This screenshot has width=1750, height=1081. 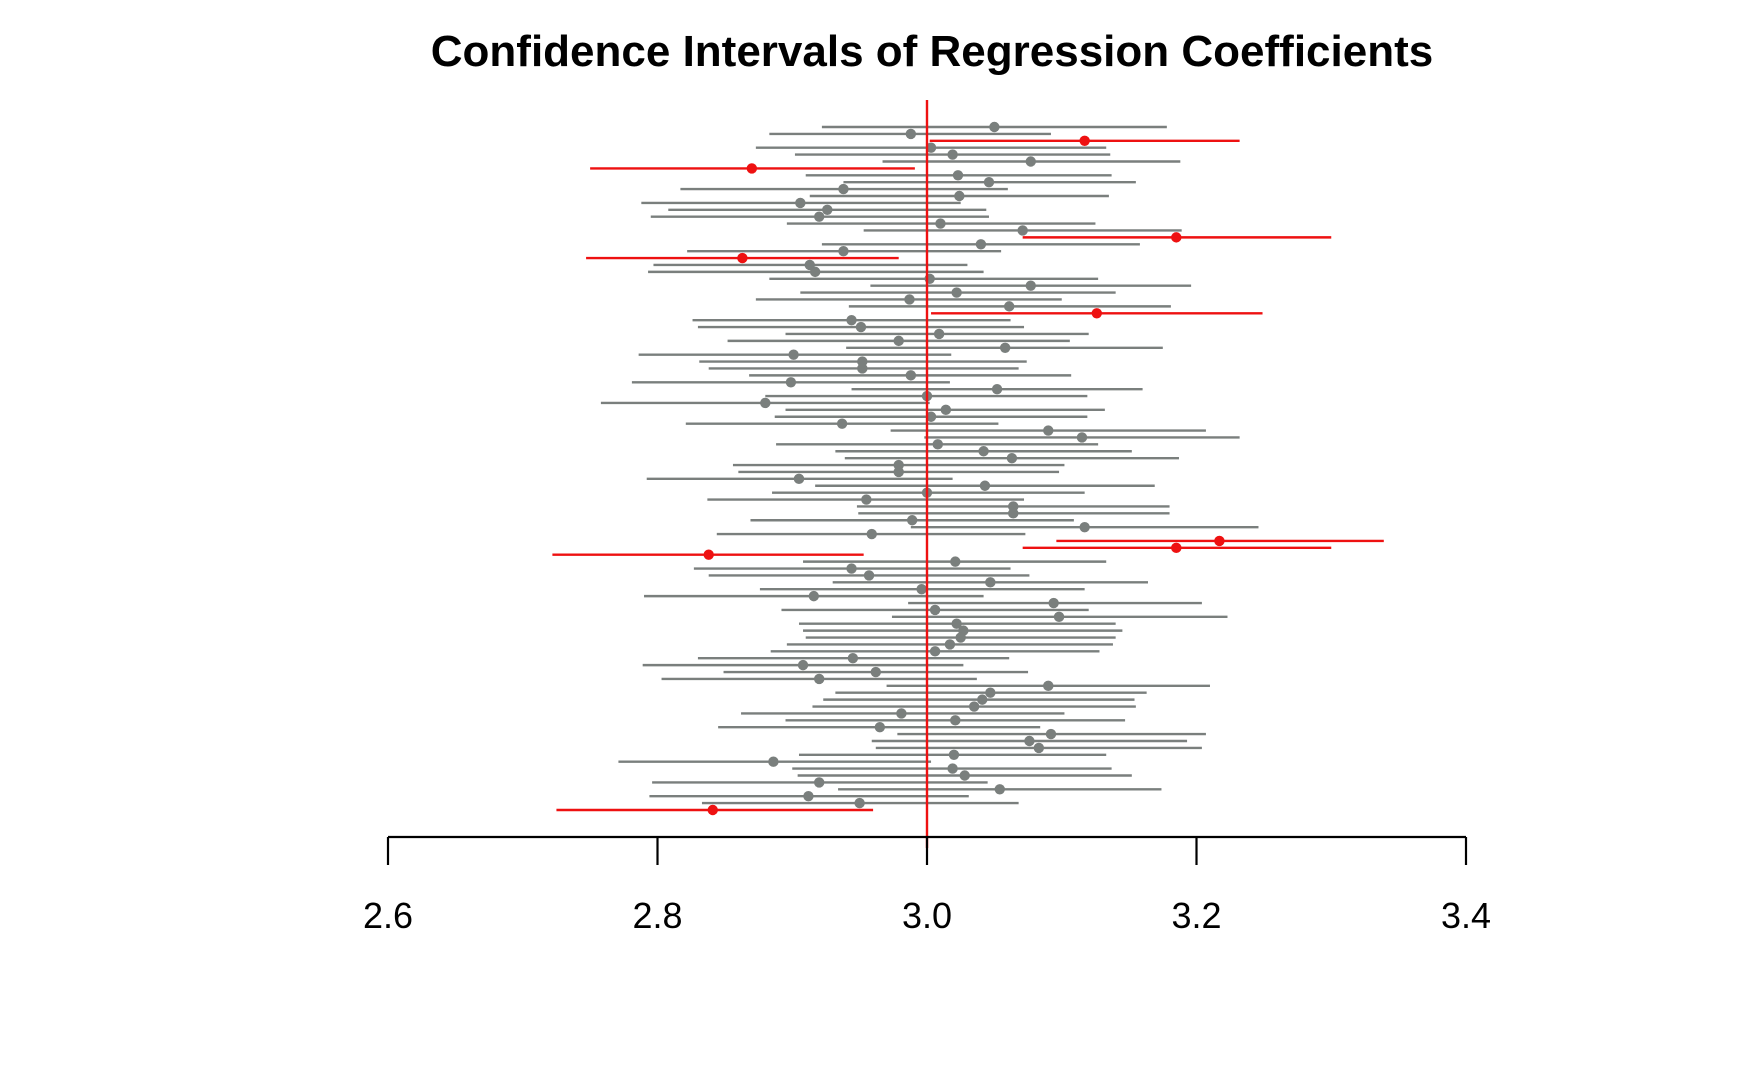 What do you see at coordinates (1466, 915) in the screenshot?
I see `x-tick-label: 3.4` at bounding box center [1466, 915].